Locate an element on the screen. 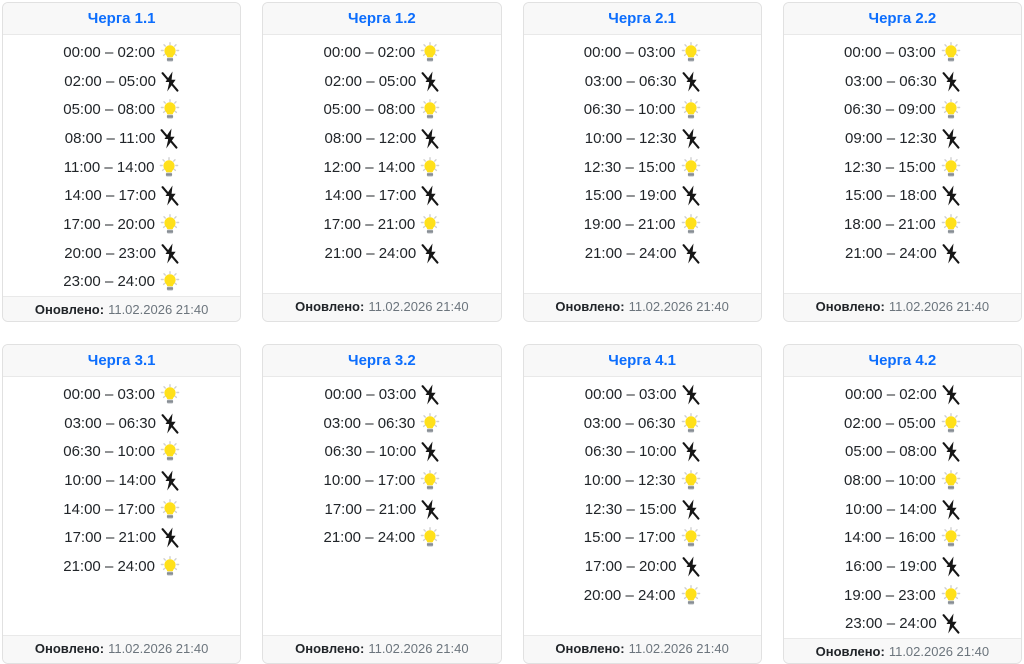  queue-card: Черга 4.1 00:00 – 03:00 03:00 – 06:30 is located at coordinates (642, 504).